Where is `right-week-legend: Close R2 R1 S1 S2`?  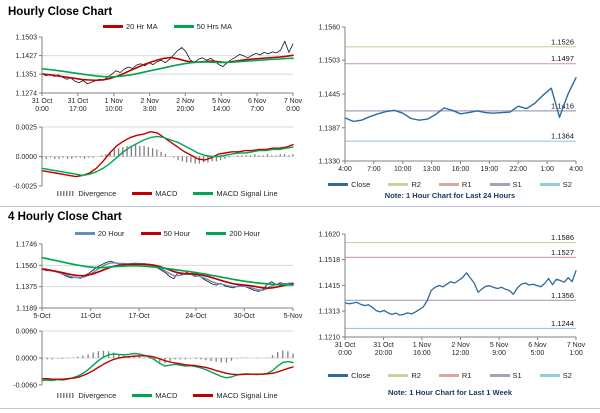 right-week-legend: Close R2 R1 S1 S2 is located at coordinates (450, 375).